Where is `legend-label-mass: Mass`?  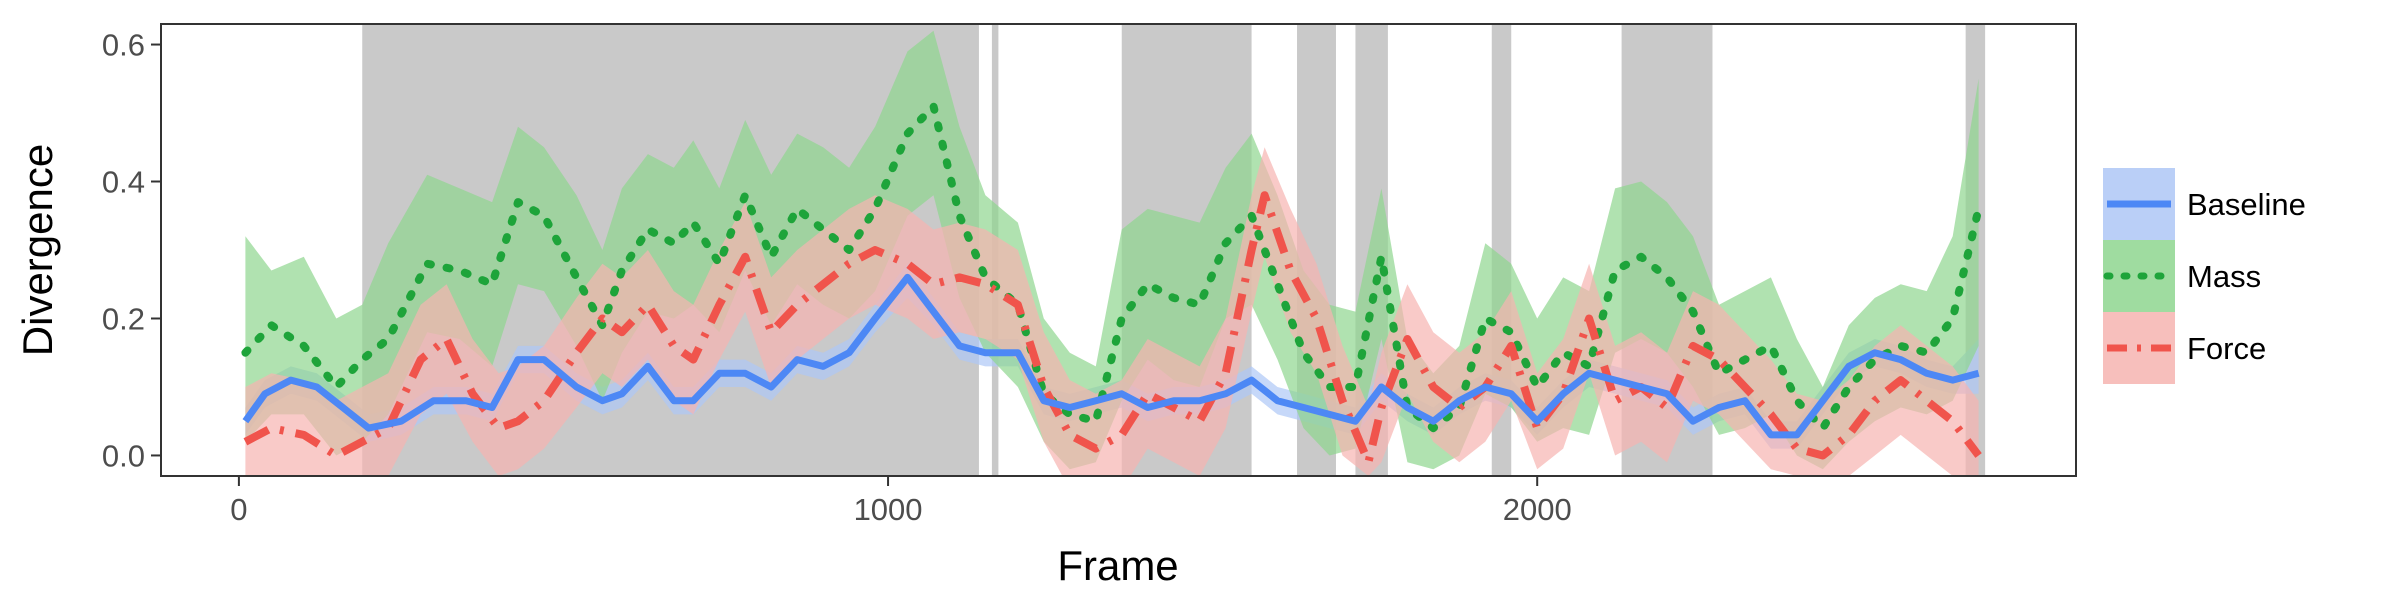
legend-label-mass: Mass is located at coordinates (2224, 276).